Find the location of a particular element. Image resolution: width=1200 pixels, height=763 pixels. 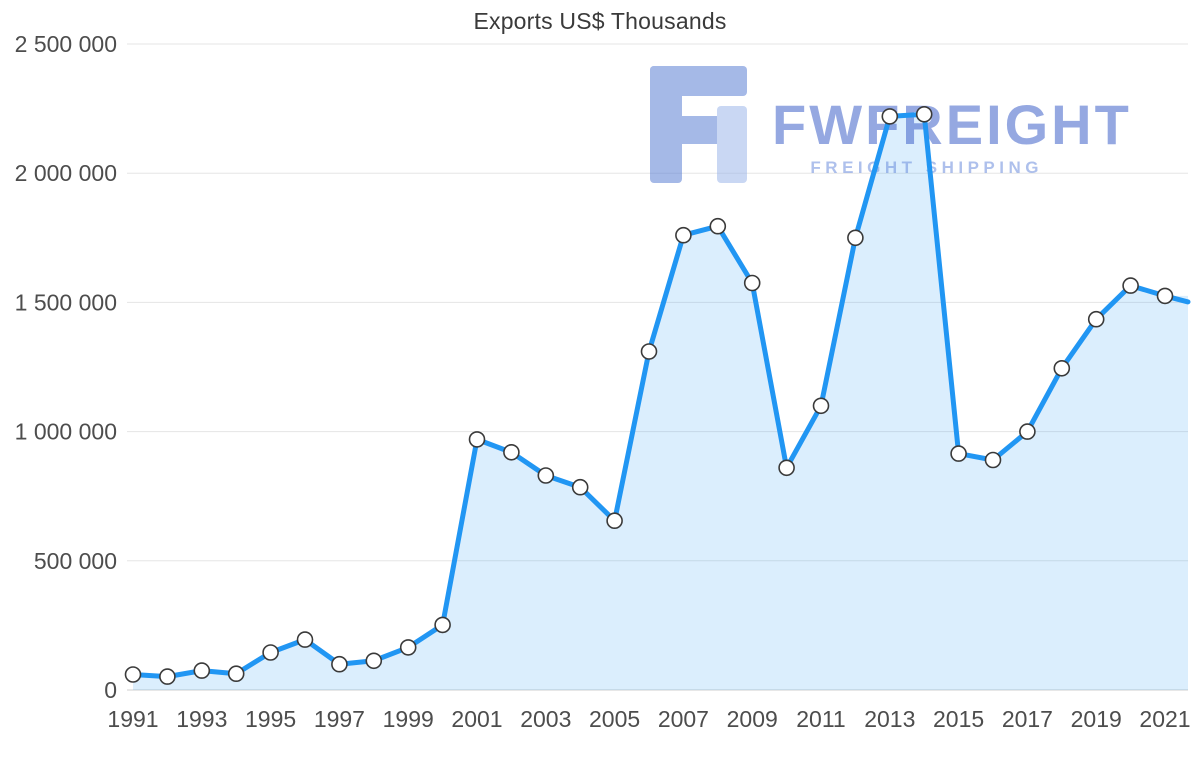

fwfreight-logo-icon is located at coordinates (698, 124).